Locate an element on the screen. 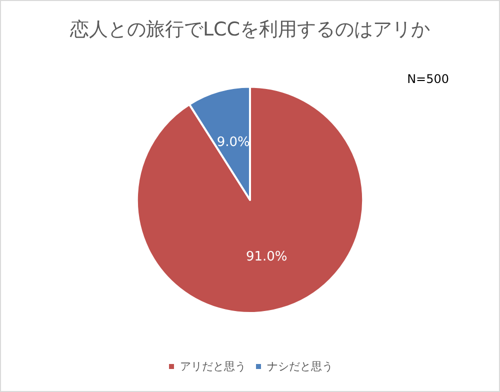 The height and width of the screenshot is (392, 500). legend-label: アリだと思う is located at coordinates (213, 366).